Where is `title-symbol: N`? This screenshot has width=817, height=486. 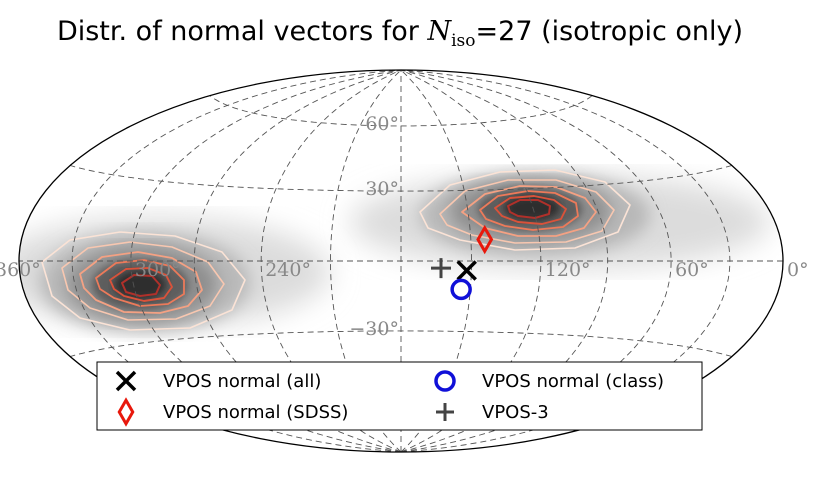 title-symbol: N is located at coordinates (439, 31).